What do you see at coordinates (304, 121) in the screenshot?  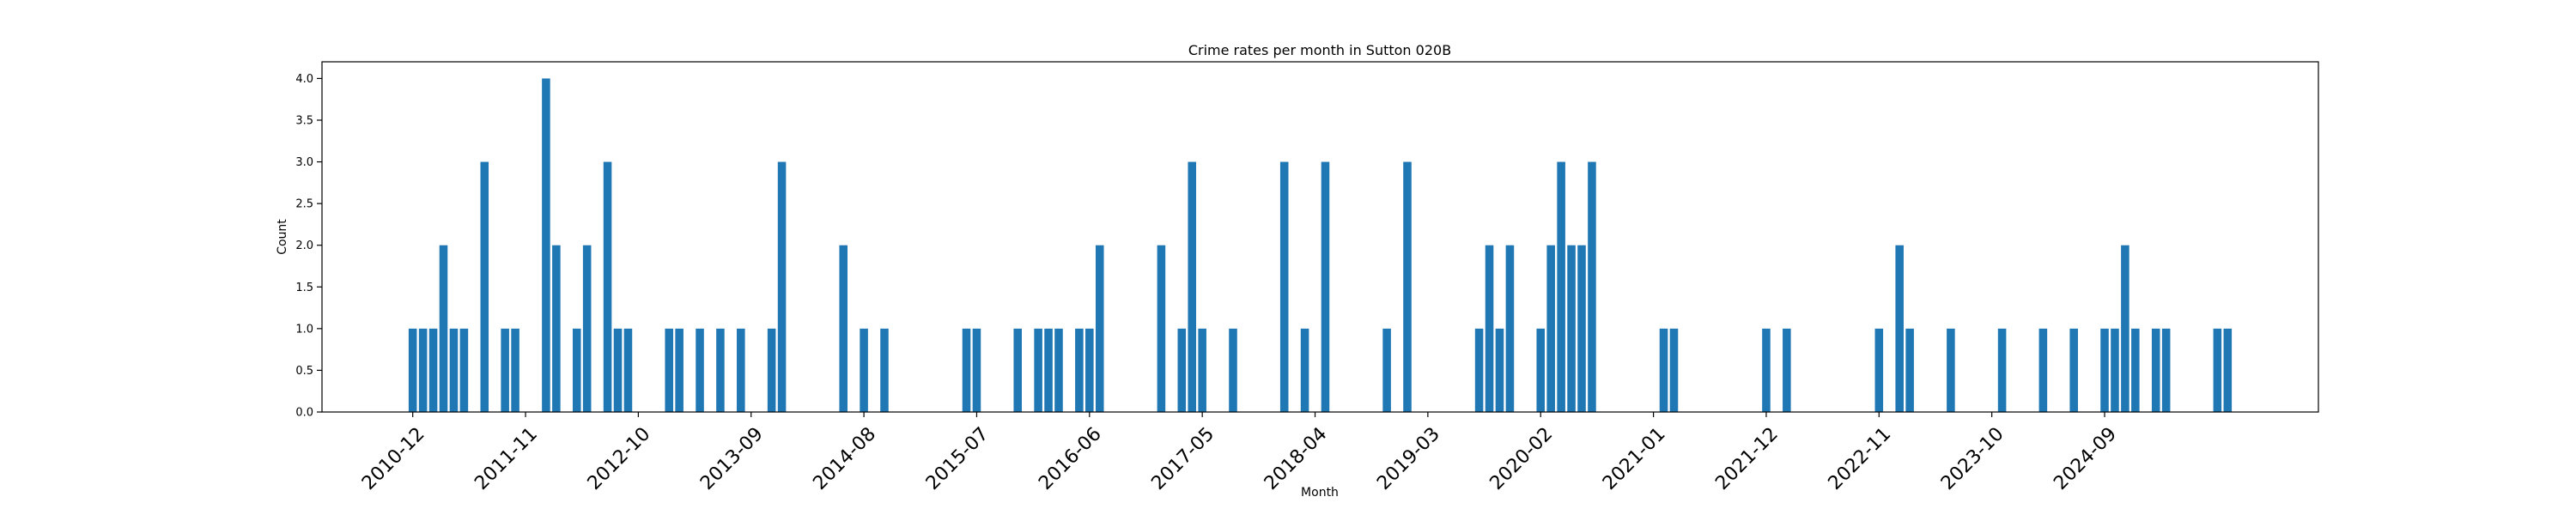 I see `y-tick-label: 3.5` at bounding box center [304, 121].